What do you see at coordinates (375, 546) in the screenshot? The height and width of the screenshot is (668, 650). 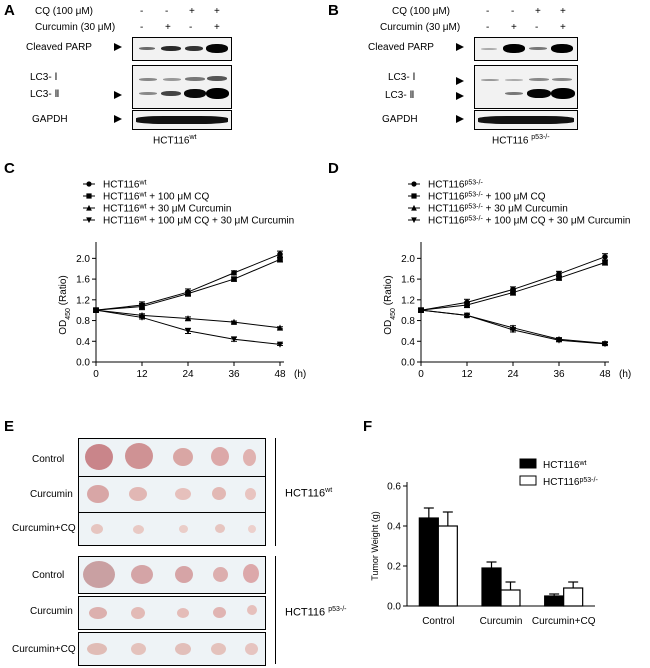 I see `y-axis-label: Tumor Weight (g)` at bounding box center [375, 546].